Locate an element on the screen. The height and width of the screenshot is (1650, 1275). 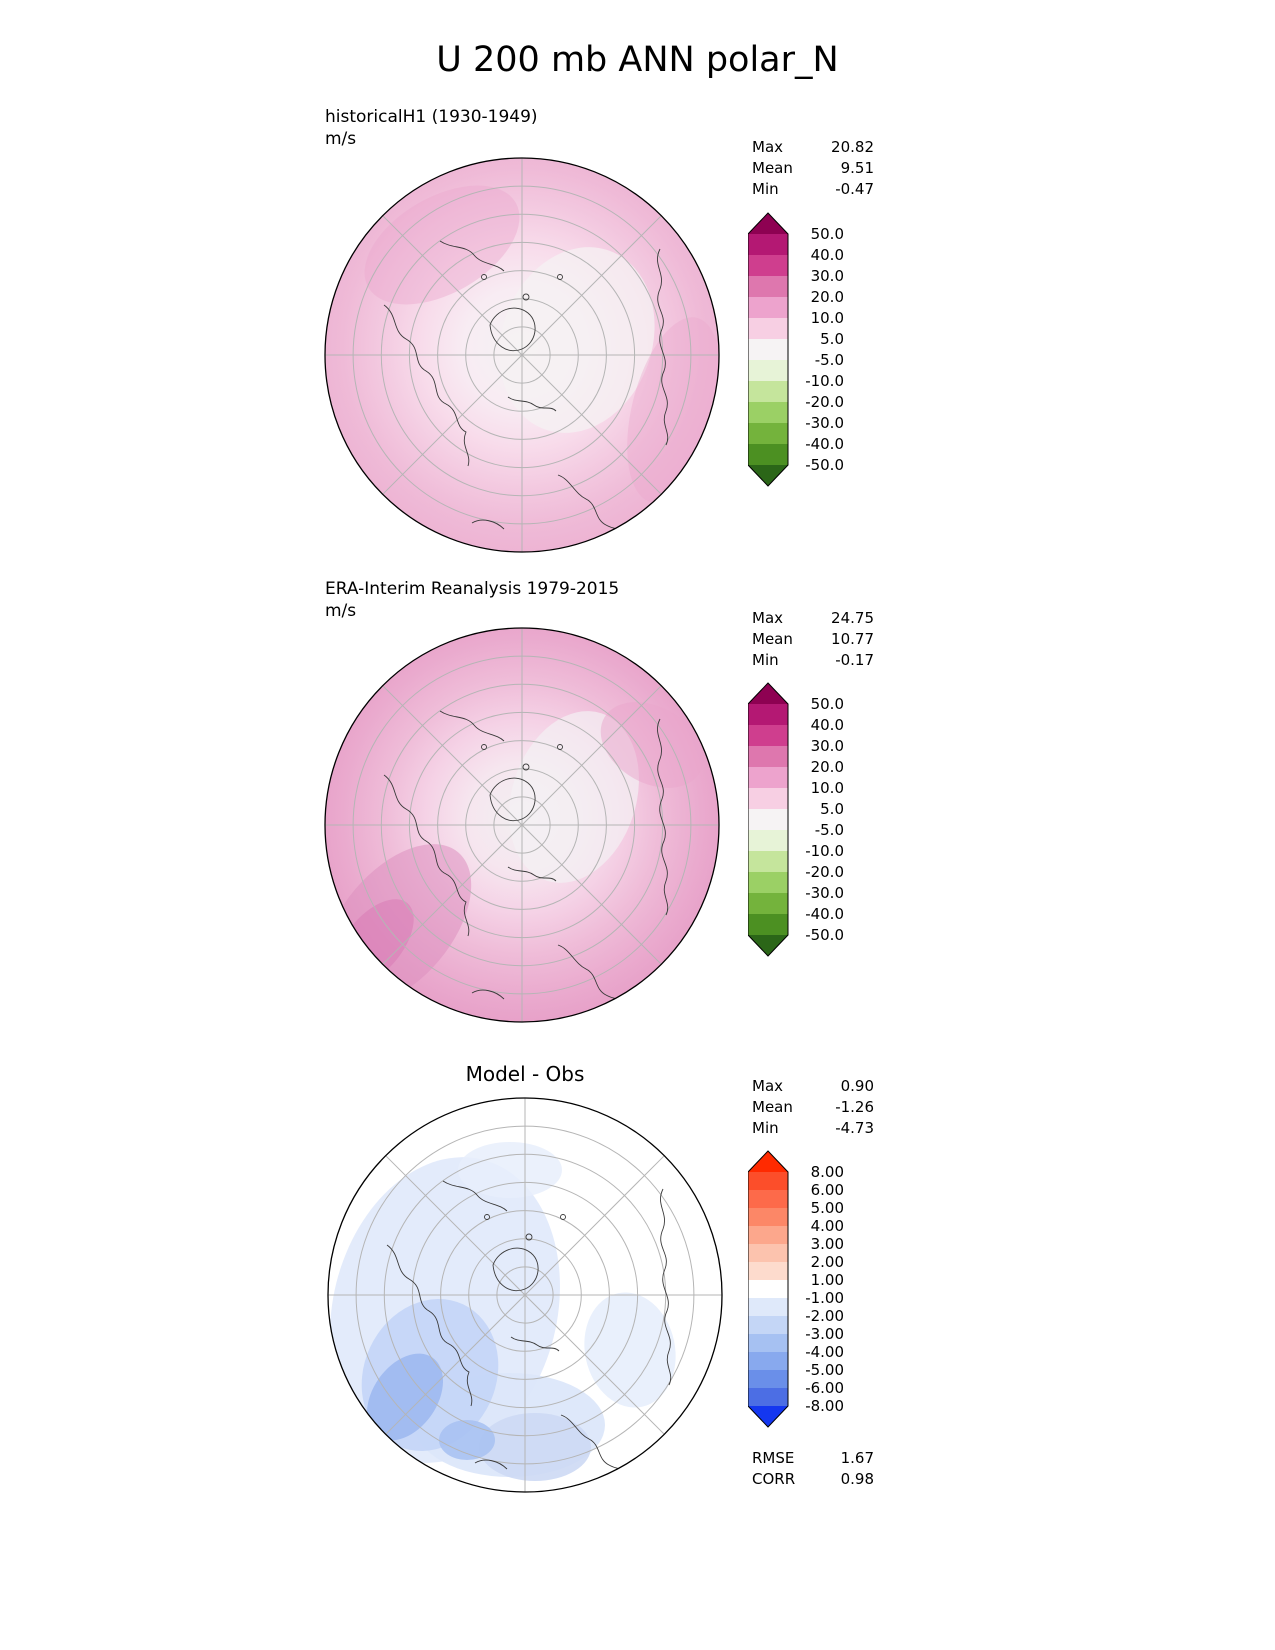
stat-row: Max 20.82 is located at coordinates (813, 147).